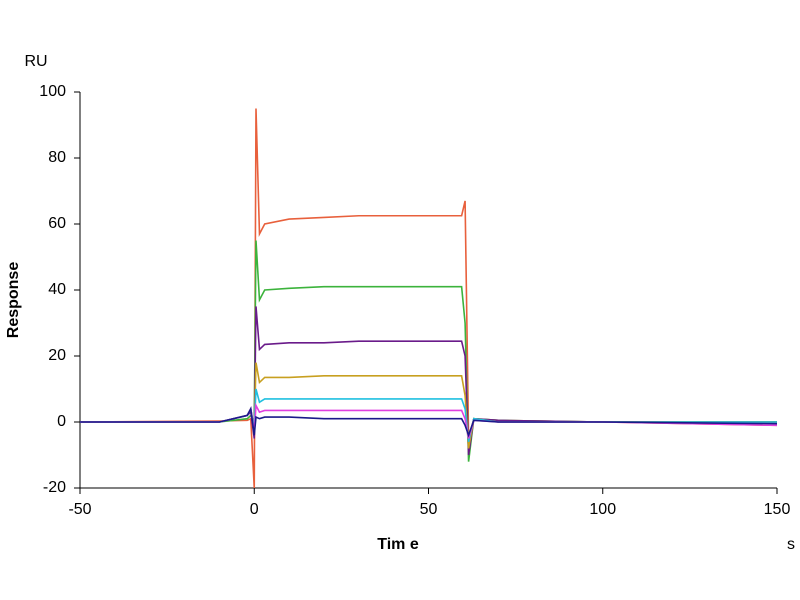 The image size is (800, 600). Describe the element at coordinates (13, 300) in the screenshot. I see `y-axis-title: Response` at that location.